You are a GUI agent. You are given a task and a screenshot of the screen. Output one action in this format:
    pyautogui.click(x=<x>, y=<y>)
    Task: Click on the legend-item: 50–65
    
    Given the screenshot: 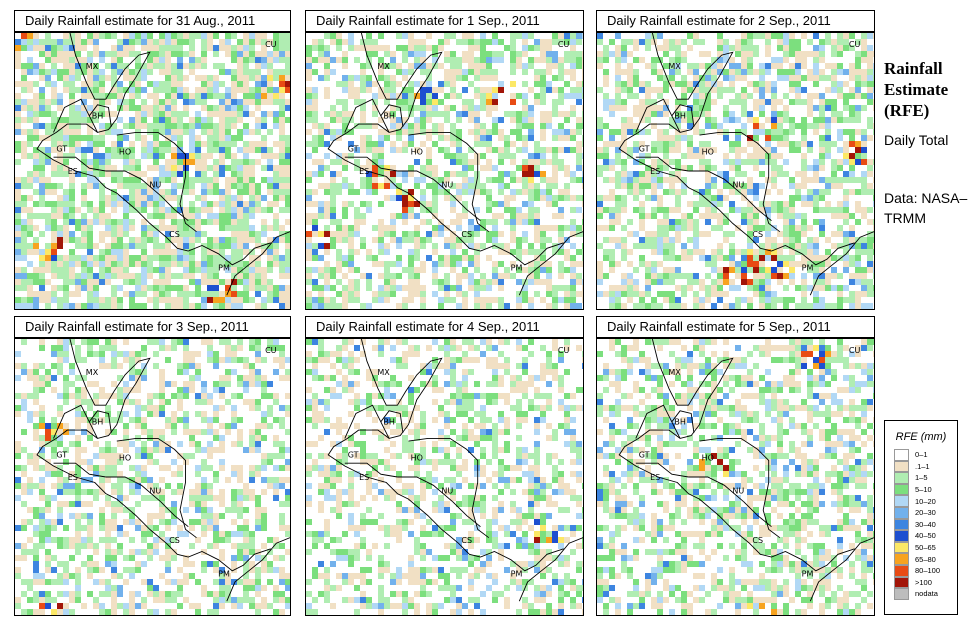 What is the action you would take?
    pyautogui.click(x=925, y=547)
    